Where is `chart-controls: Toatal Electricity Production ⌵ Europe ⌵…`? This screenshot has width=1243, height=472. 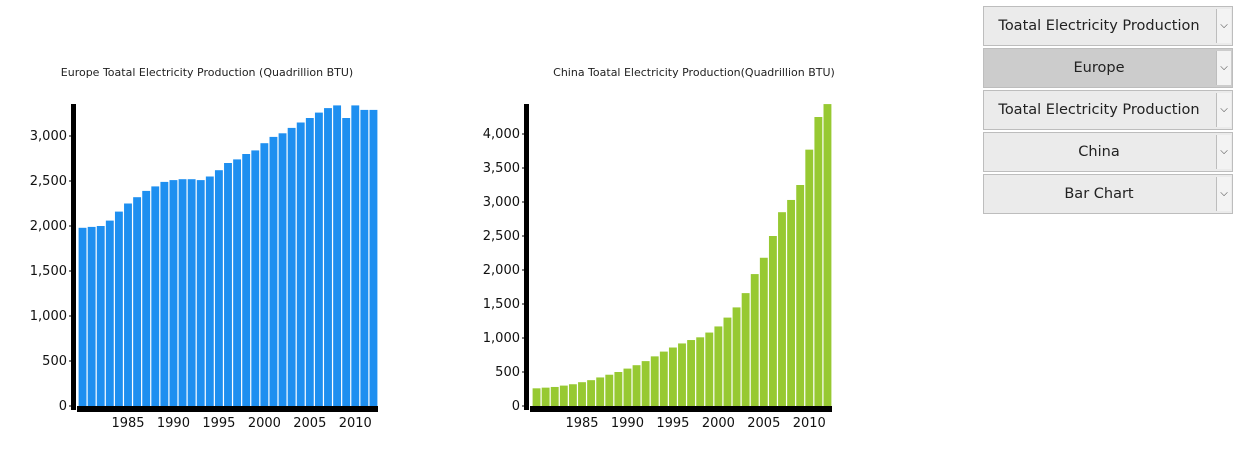 chart-controls: Toatal Electricity Production ⌵ Europe ⌵… is located at coordinates (1108, 111).